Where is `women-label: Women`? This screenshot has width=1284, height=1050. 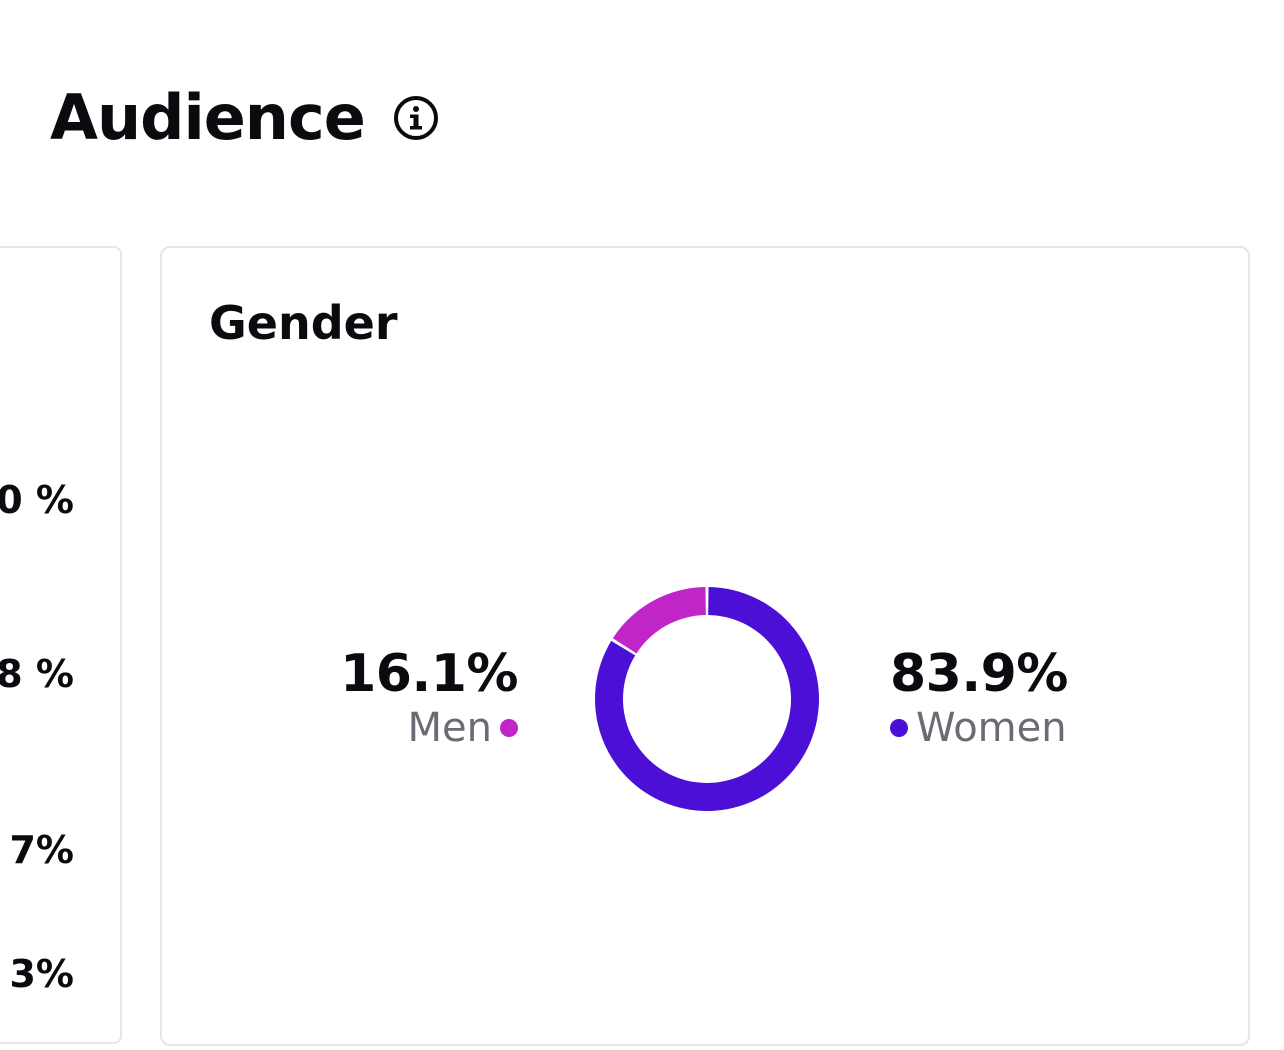
women-label: Women is located at coordinates (991, 728).